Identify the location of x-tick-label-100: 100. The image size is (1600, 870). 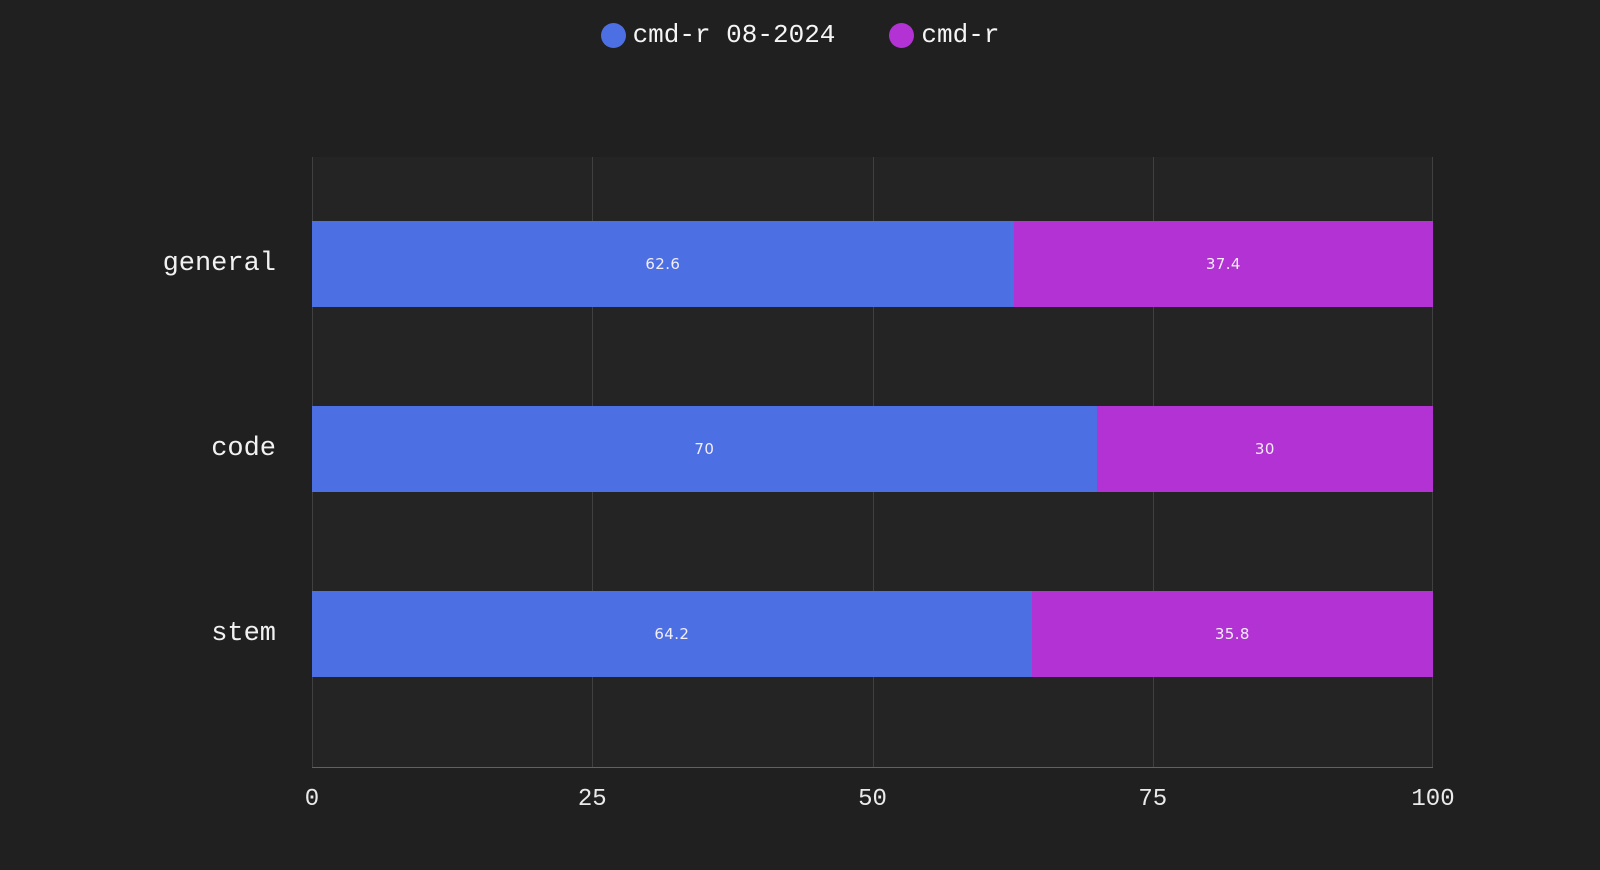
(1433, 799).